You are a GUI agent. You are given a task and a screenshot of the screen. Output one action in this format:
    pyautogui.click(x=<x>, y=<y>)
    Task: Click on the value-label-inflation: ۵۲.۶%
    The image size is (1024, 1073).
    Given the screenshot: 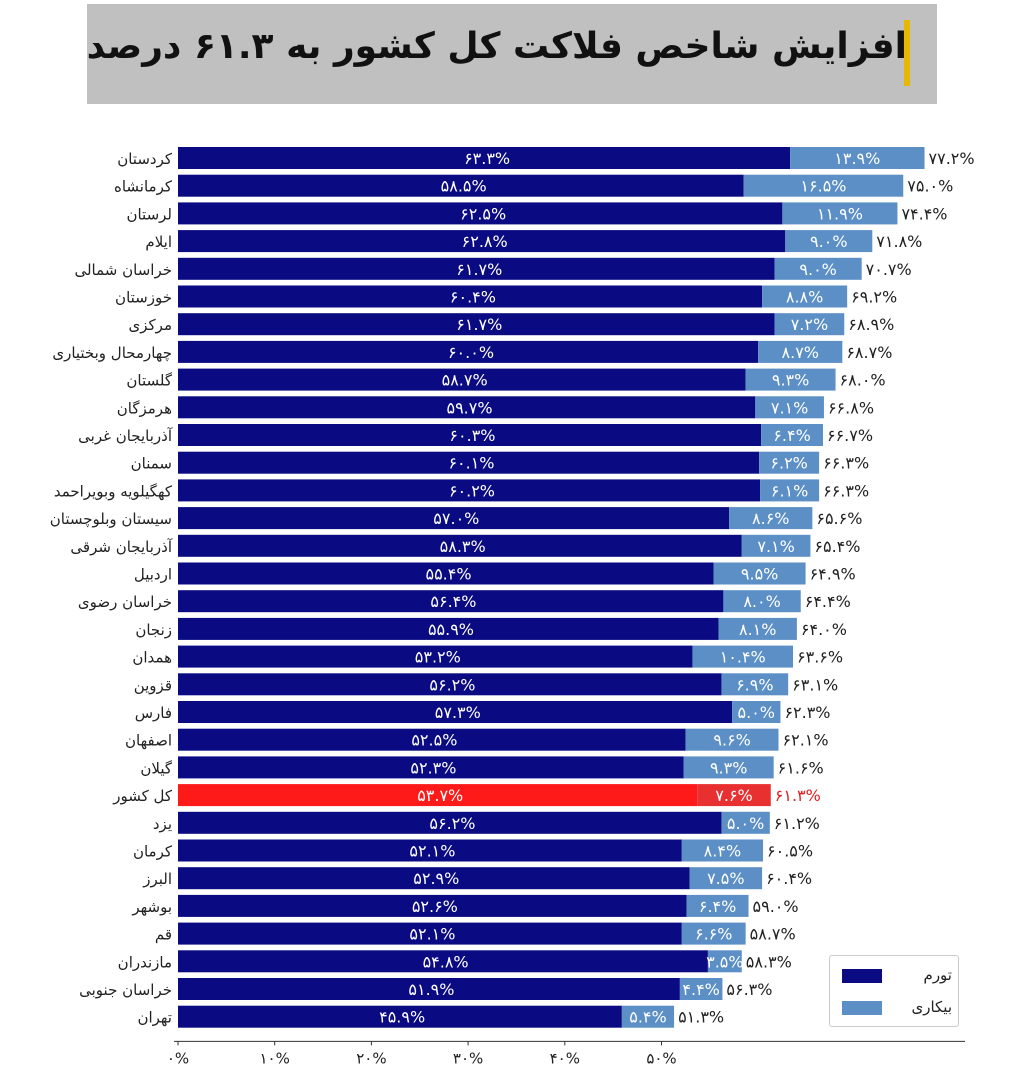 What is the action you would take?
    pyautogui.click(x=435, y=906)
    